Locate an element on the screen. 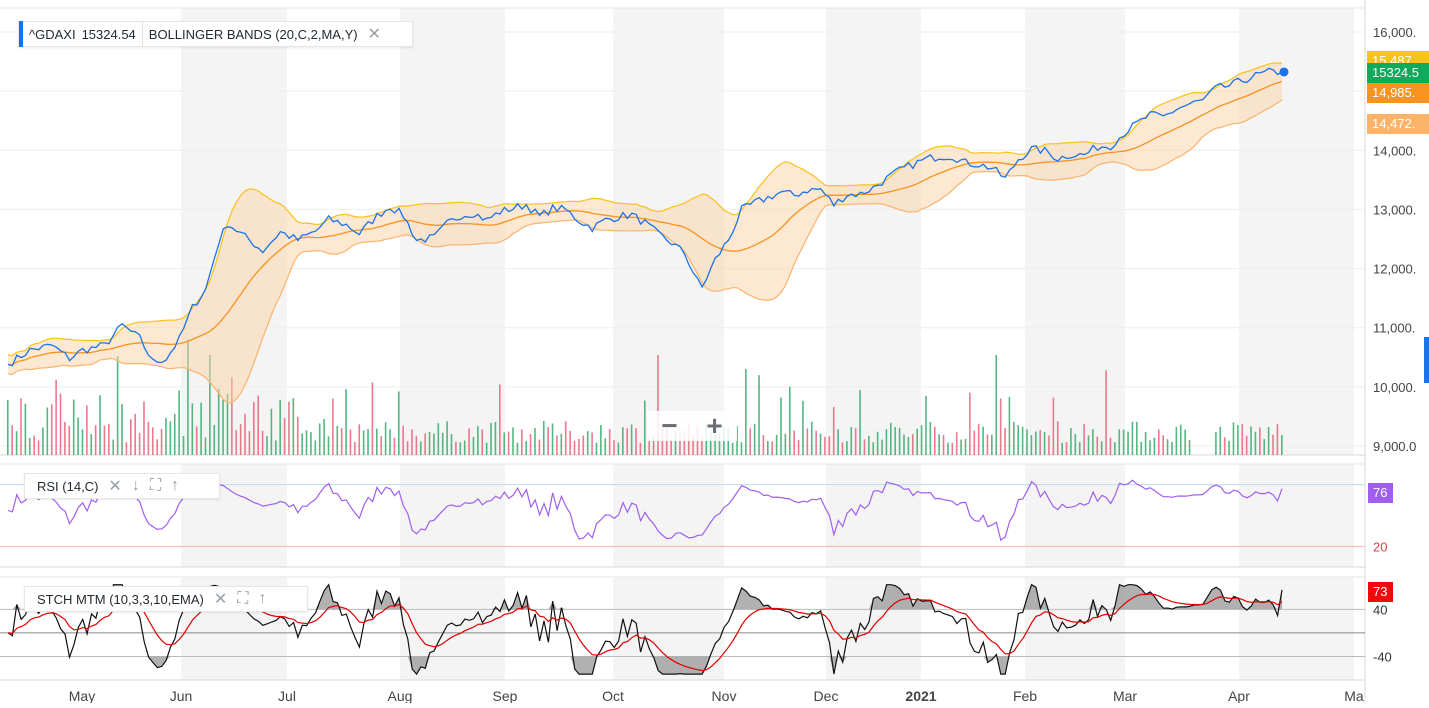 The width and height of the screenshot is (1429, 708). x-tick-label: Jul is located at coordinates (287, 695).